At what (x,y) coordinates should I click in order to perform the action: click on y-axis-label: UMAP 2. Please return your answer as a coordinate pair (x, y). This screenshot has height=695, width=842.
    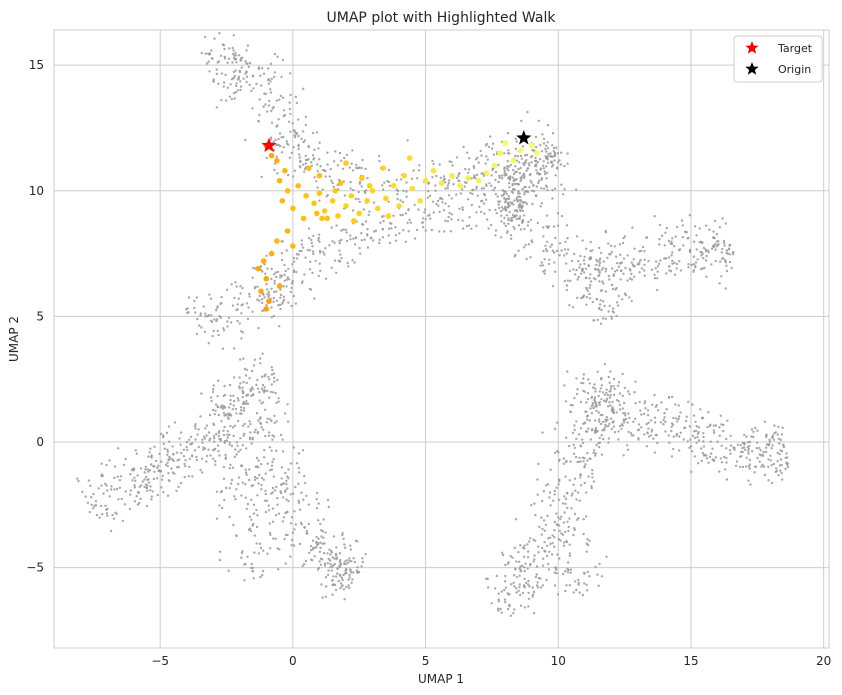
    Looking at the image, I should click on (14, 339).